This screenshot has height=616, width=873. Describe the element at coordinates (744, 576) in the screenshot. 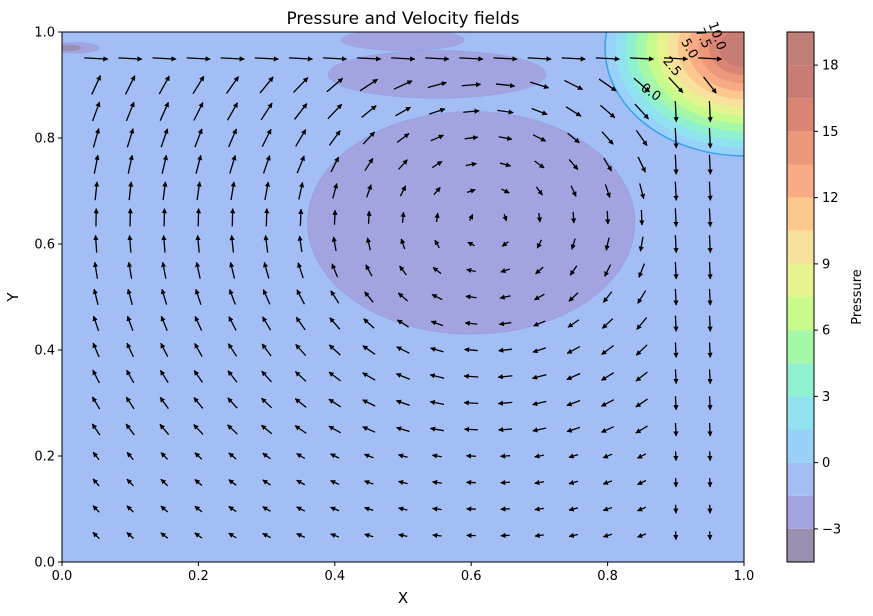

I see `x-tick-label: 1.0` at that location.